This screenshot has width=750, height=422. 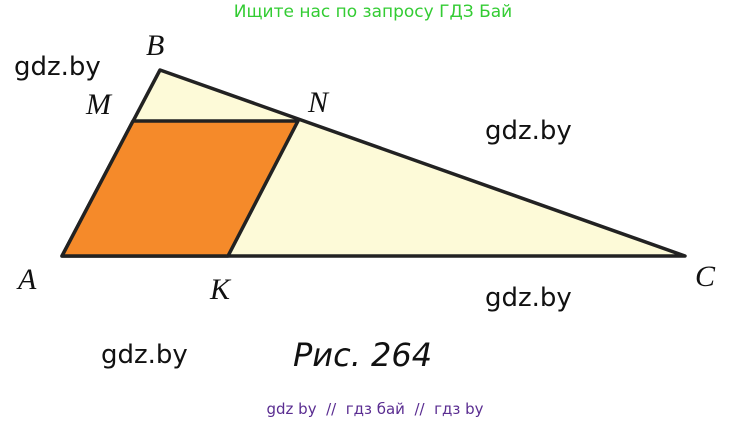 I want to click on figure-caption: Рис. 264, so click(x=362, y=355).